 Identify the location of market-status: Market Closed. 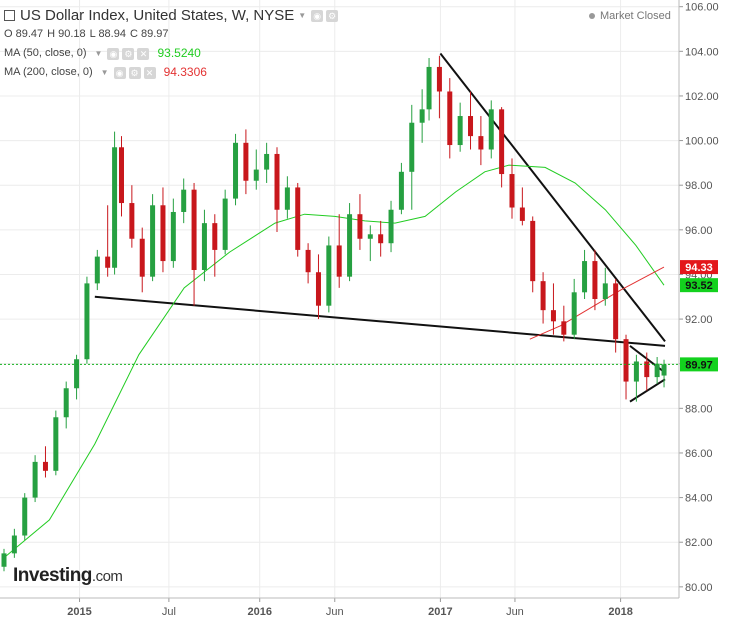
(630, 16).